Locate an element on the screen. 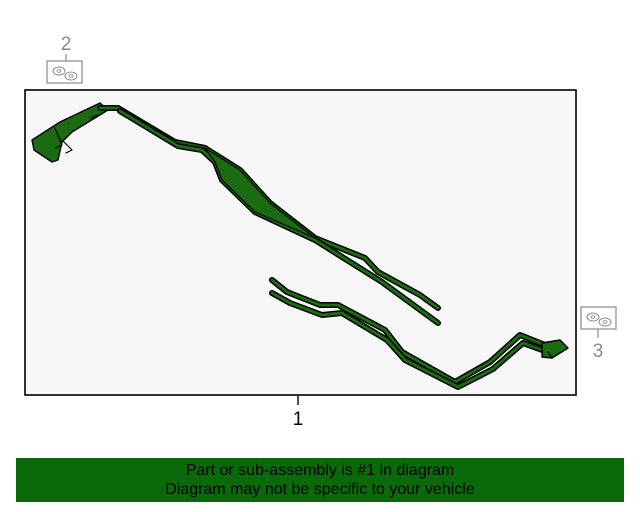 The height and width of the screenshot is (512, 640). banner-line-1: Part or sub-assembly is #1 in diagram is located at coordinates (320, 470).